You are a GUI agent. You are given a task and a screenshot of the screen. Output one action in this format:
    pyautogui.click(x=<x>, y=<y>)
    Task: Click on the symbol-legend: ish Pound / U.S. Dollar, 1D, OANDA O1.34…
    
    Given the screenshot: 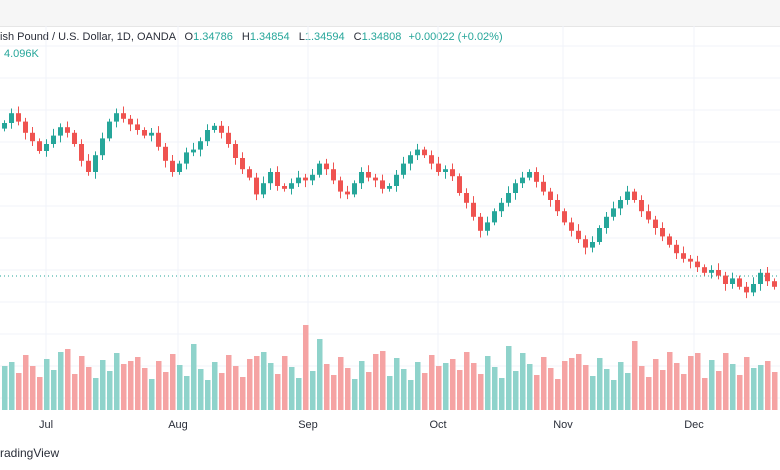 What is the action you would take?
    pyautogui.click(x=251, y=37)
    